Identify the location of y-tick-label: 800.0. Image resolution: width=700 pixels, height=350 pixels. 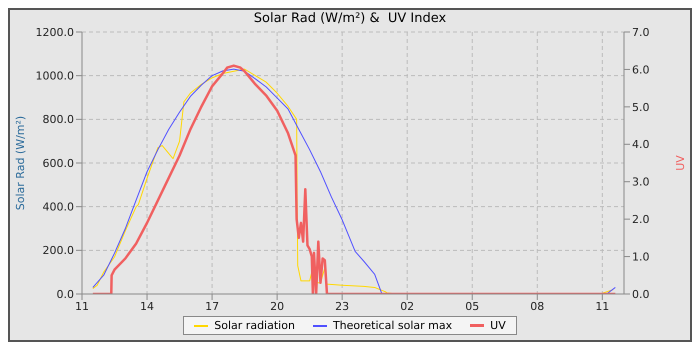
(58, 119).